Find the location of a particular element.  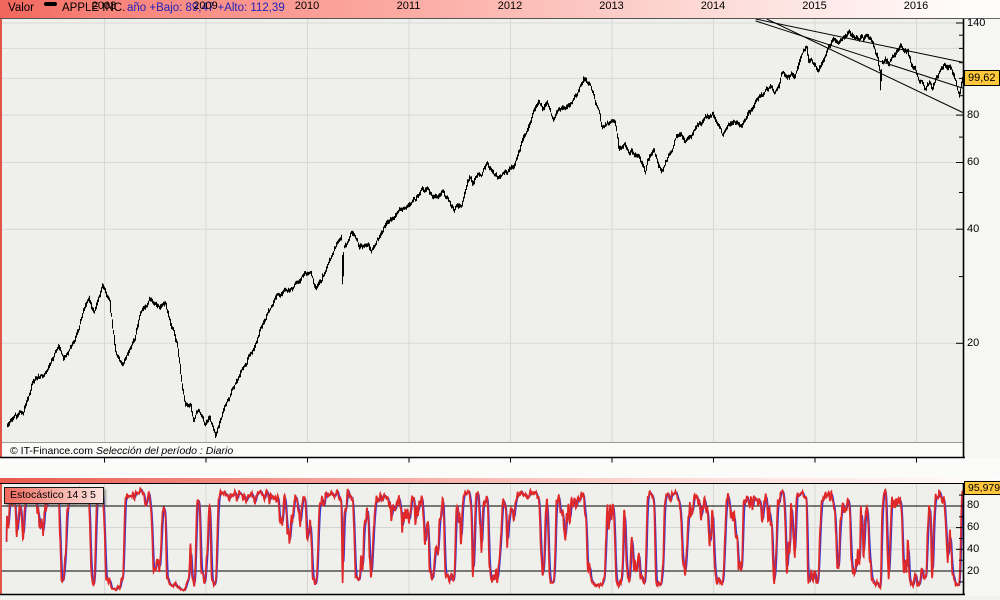

price-axis-label: 40 is located at coordinates (973, 228).